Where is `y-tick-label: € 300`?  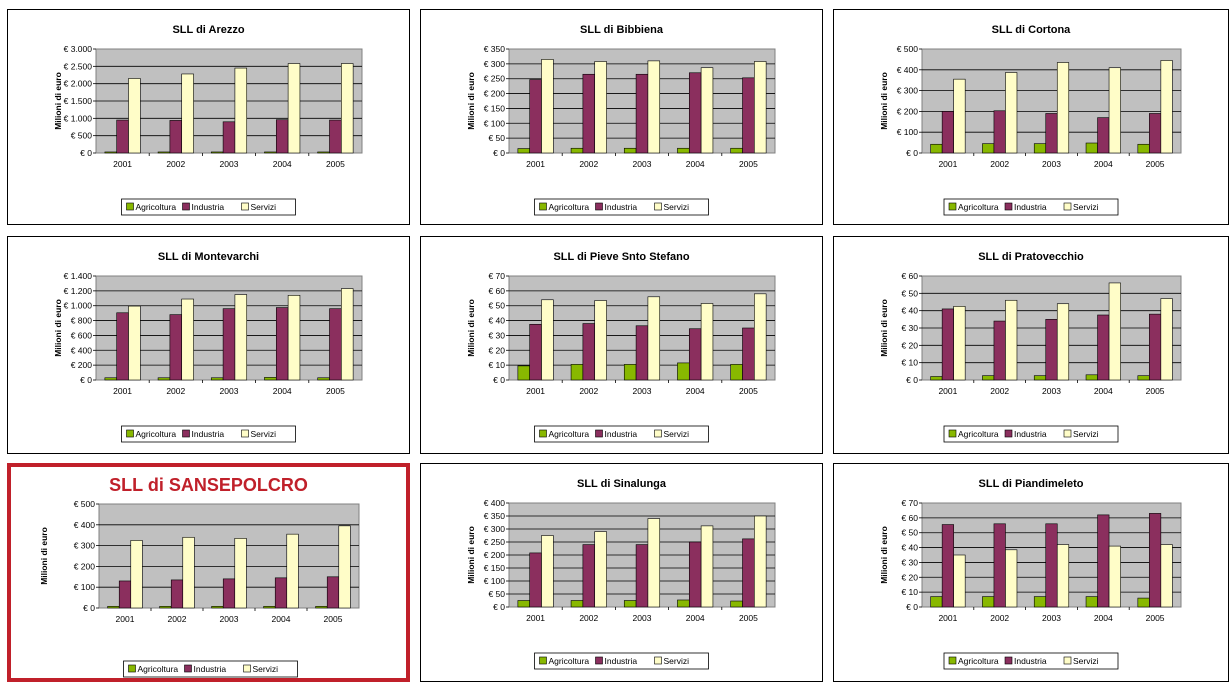 y-tick-label: € 300 is located at coordinates (908, 91).